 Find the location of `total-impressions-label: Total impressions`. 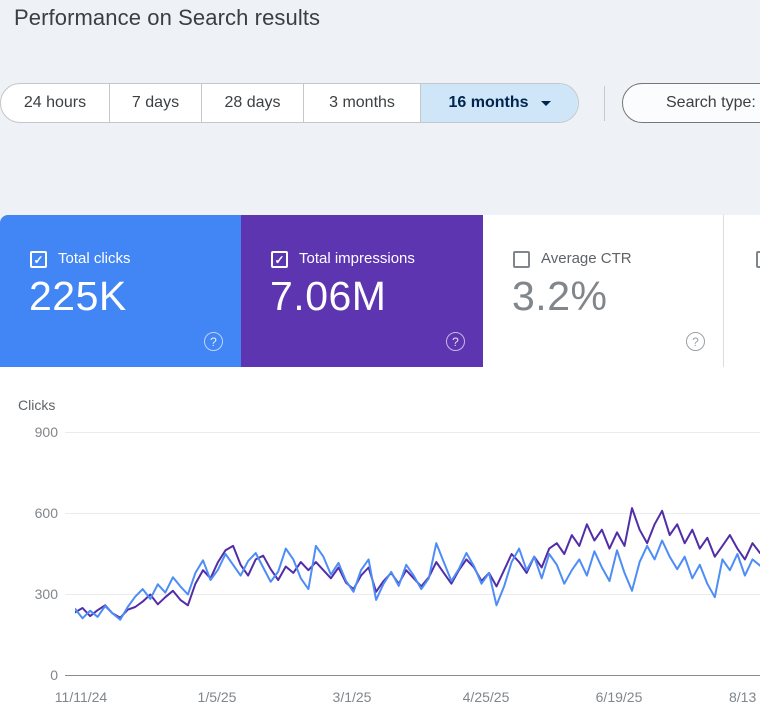

total-impressions-label: Total impressions is located at coordinates (357, 258).